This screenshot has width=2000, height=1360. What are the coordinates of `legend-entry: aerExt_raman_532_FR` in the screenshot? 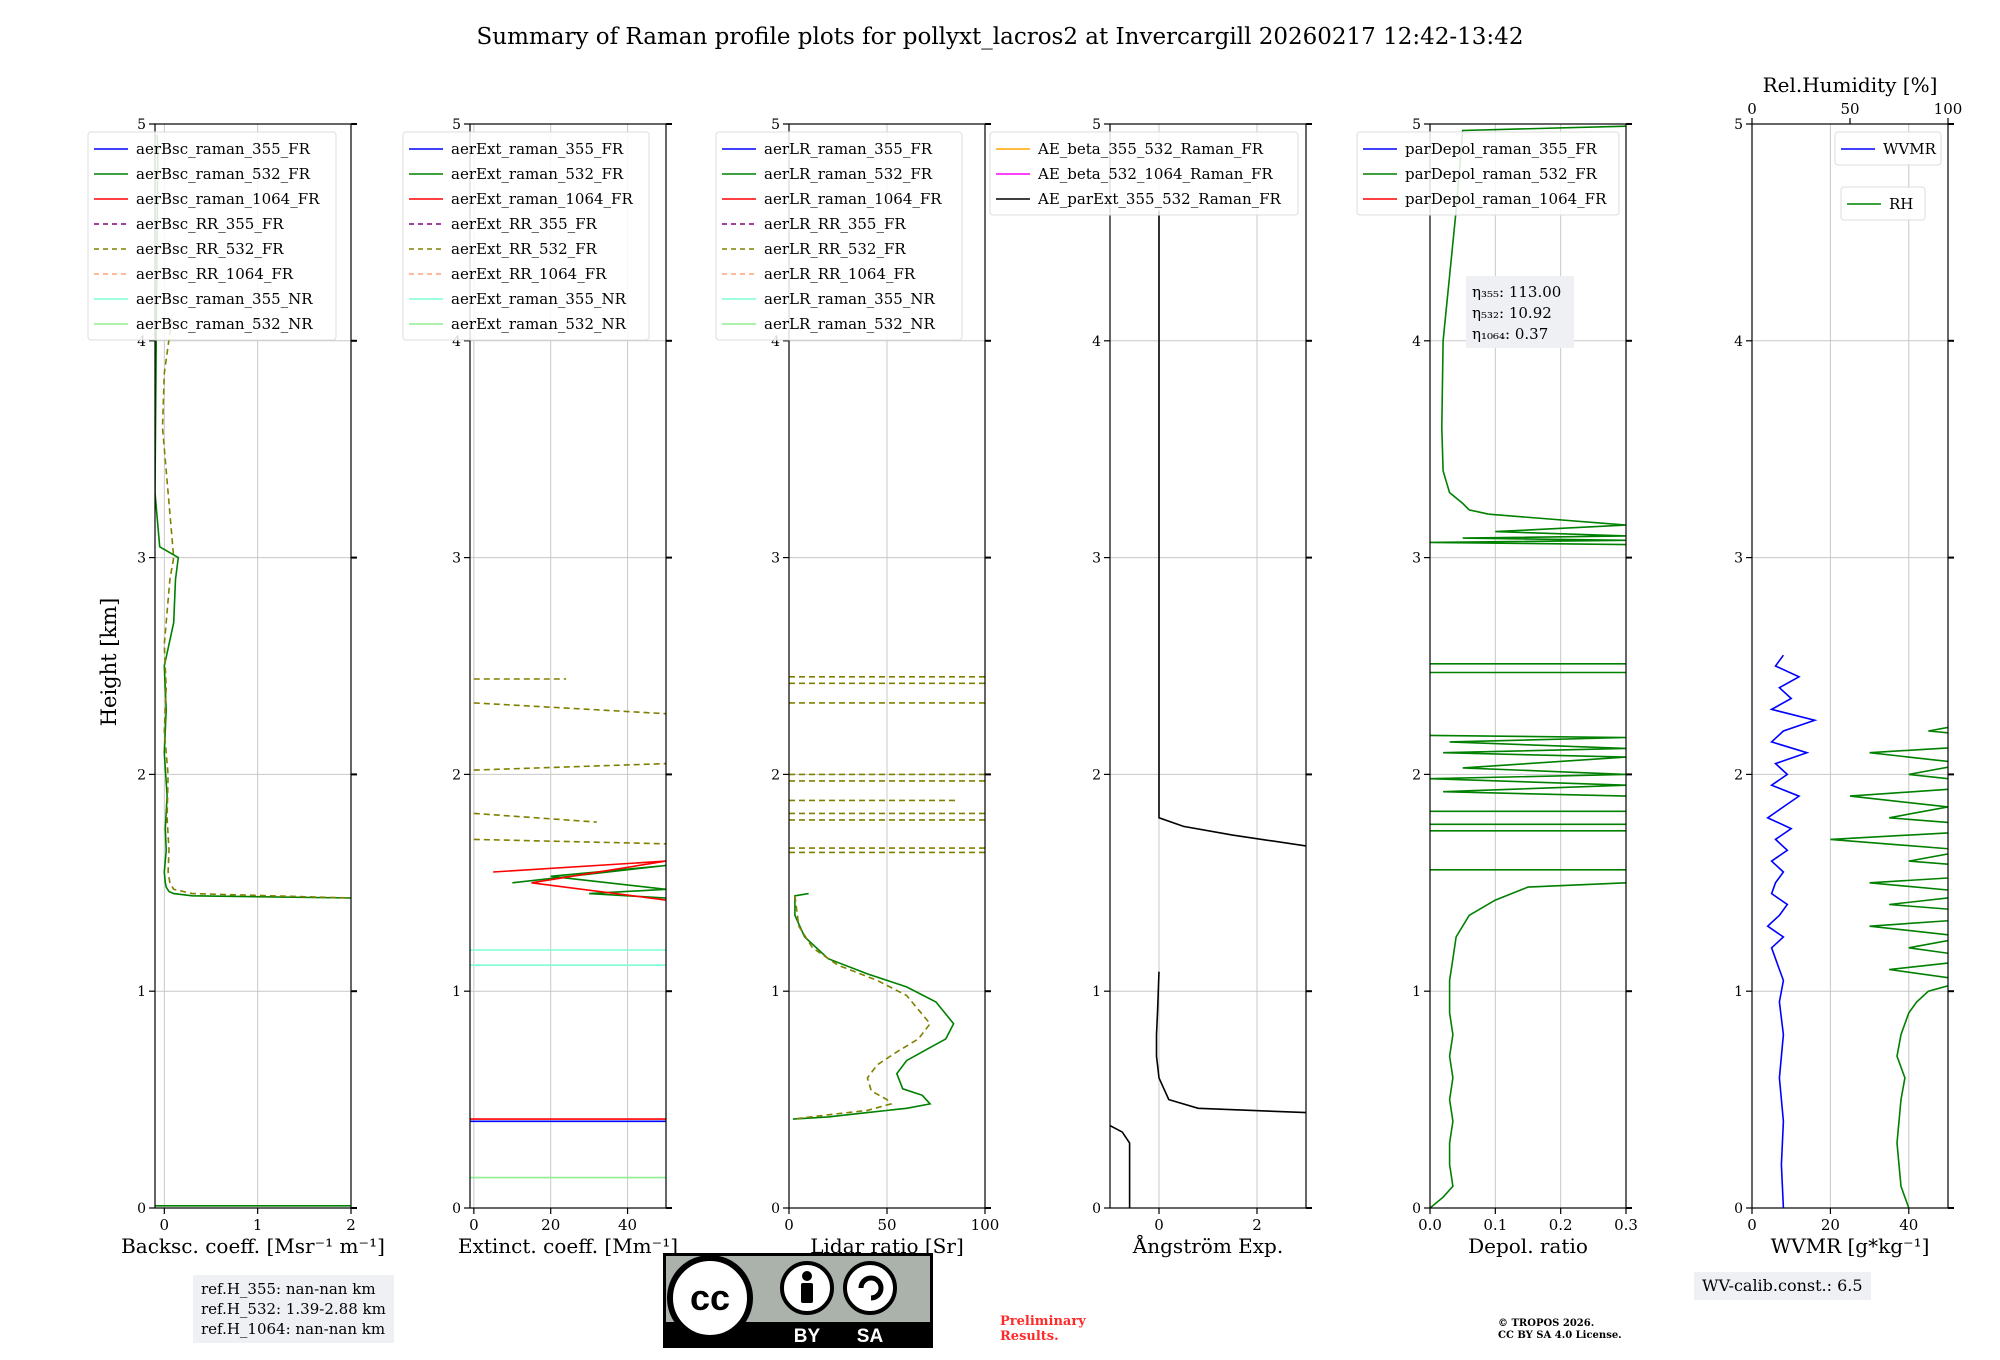 It's located at (537, 174).